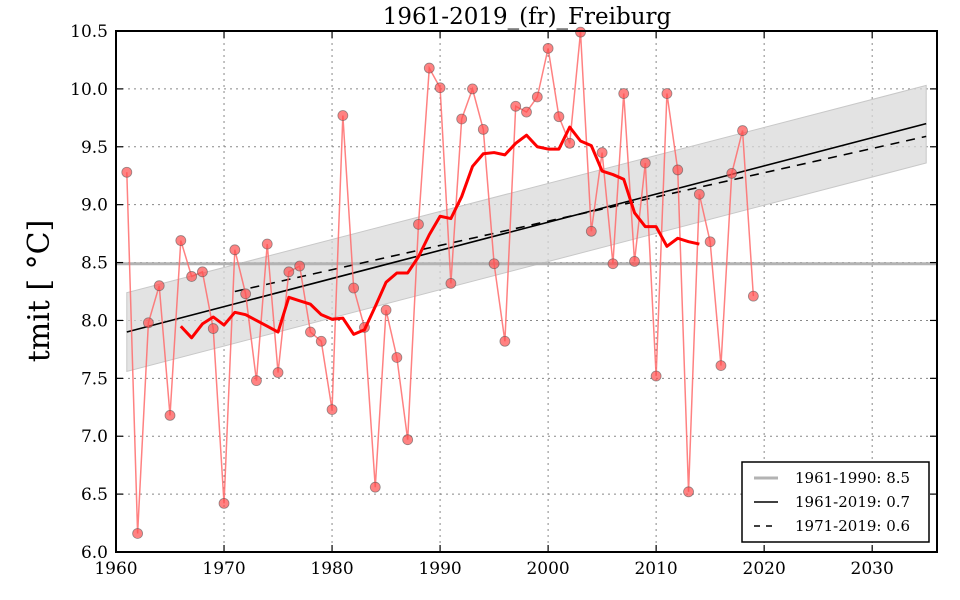  I want to click on y-tick-labels: 6.0 6.5 7.0 7.5 8.0 8.5 9.0 9.5 10.0 10.5, so click(89, 292).